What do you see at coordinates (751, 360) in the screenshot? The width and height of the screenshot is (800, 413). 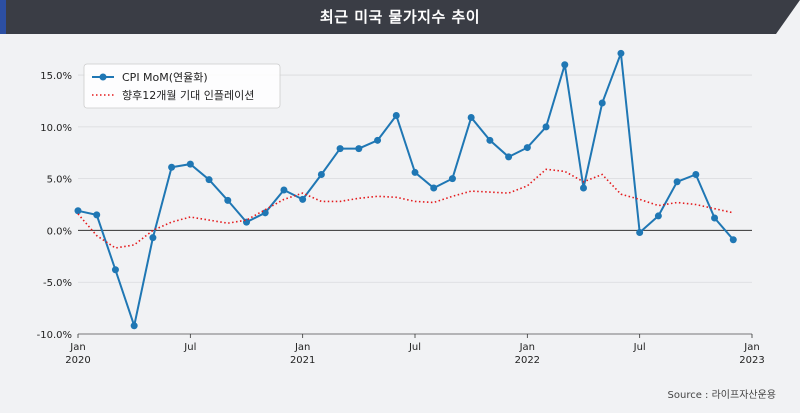 I see `x-tick-year-label: 2023` at bounding box center [751, 360].